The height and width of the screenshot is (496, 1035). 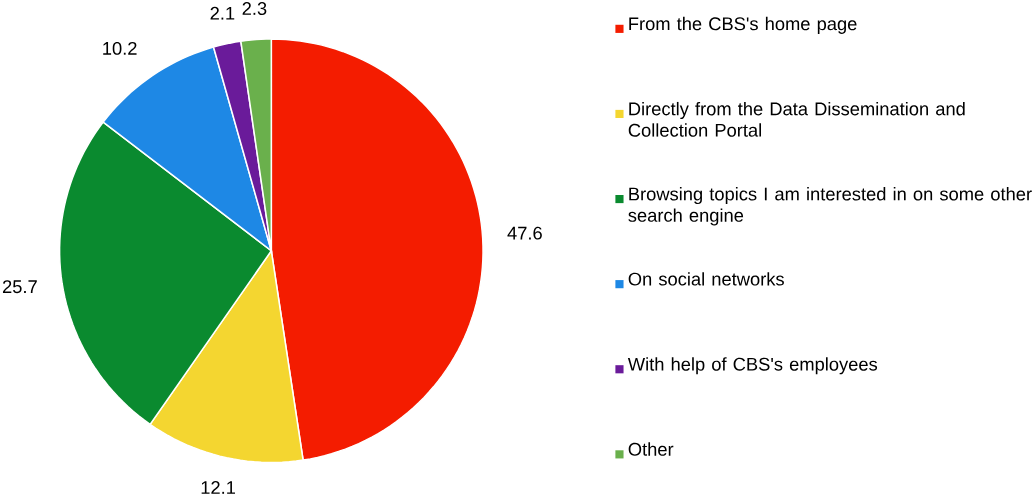 I want to click on legend-label: Browsing topics I am interested in on some other search engine, so click(x=830, y=206).